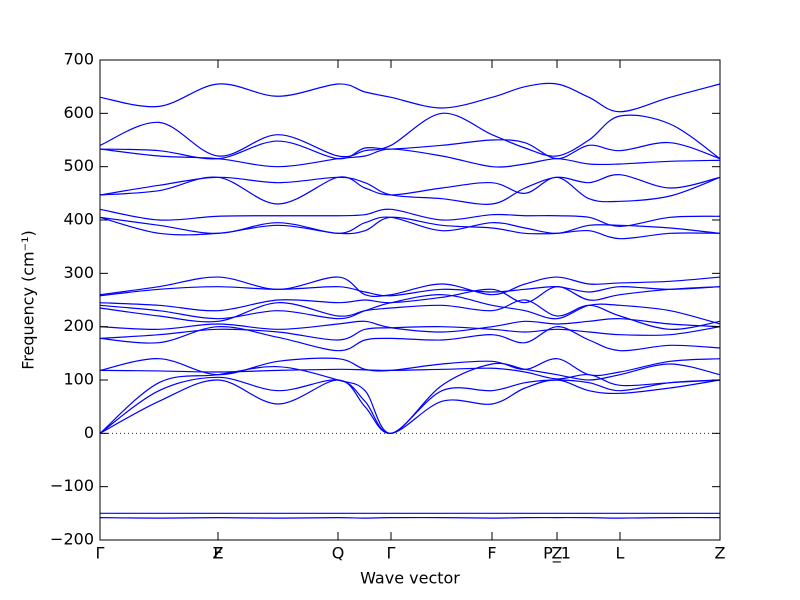 This screenshot has width=800, height=600. I want to click on y-tick-label: 200, so click(78, 325).